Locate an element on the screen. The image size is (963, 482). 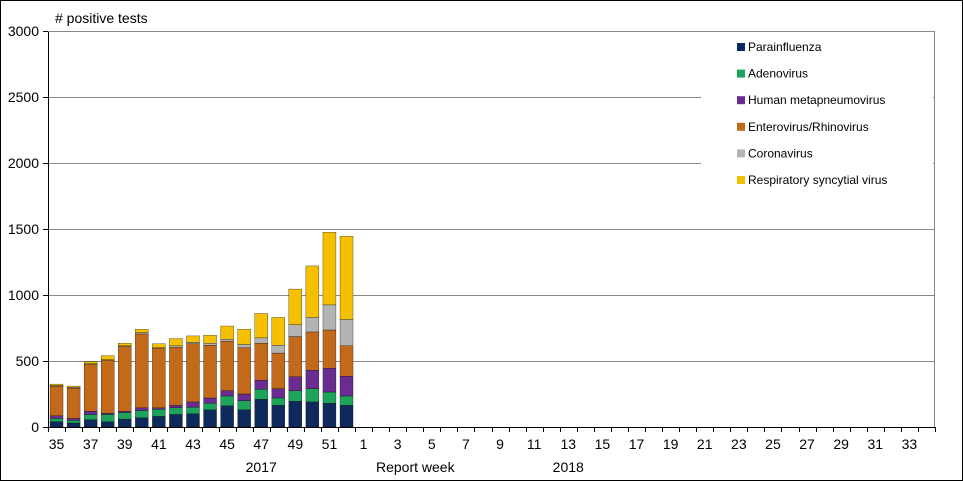
bar-42-enterovirus-rhinovirus is located at coordinates (176, 376).